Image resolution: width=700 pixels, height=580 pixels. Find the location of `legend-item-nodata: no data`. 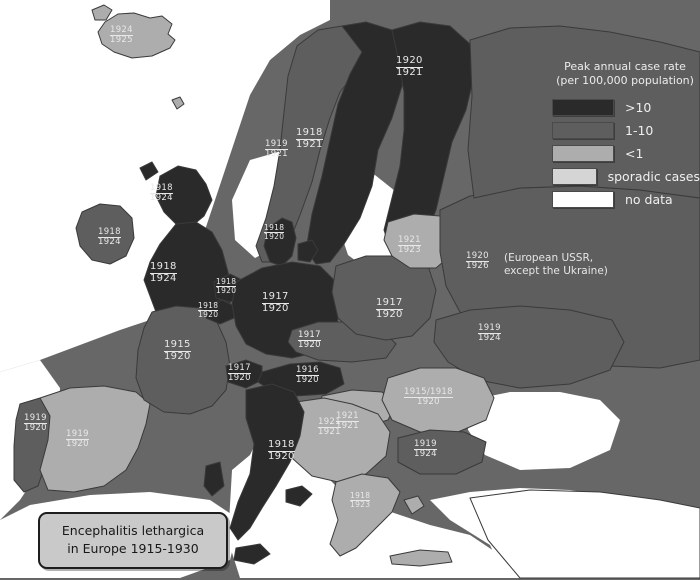

legend-item-nodata: no data is located at coordinates (626, 199).